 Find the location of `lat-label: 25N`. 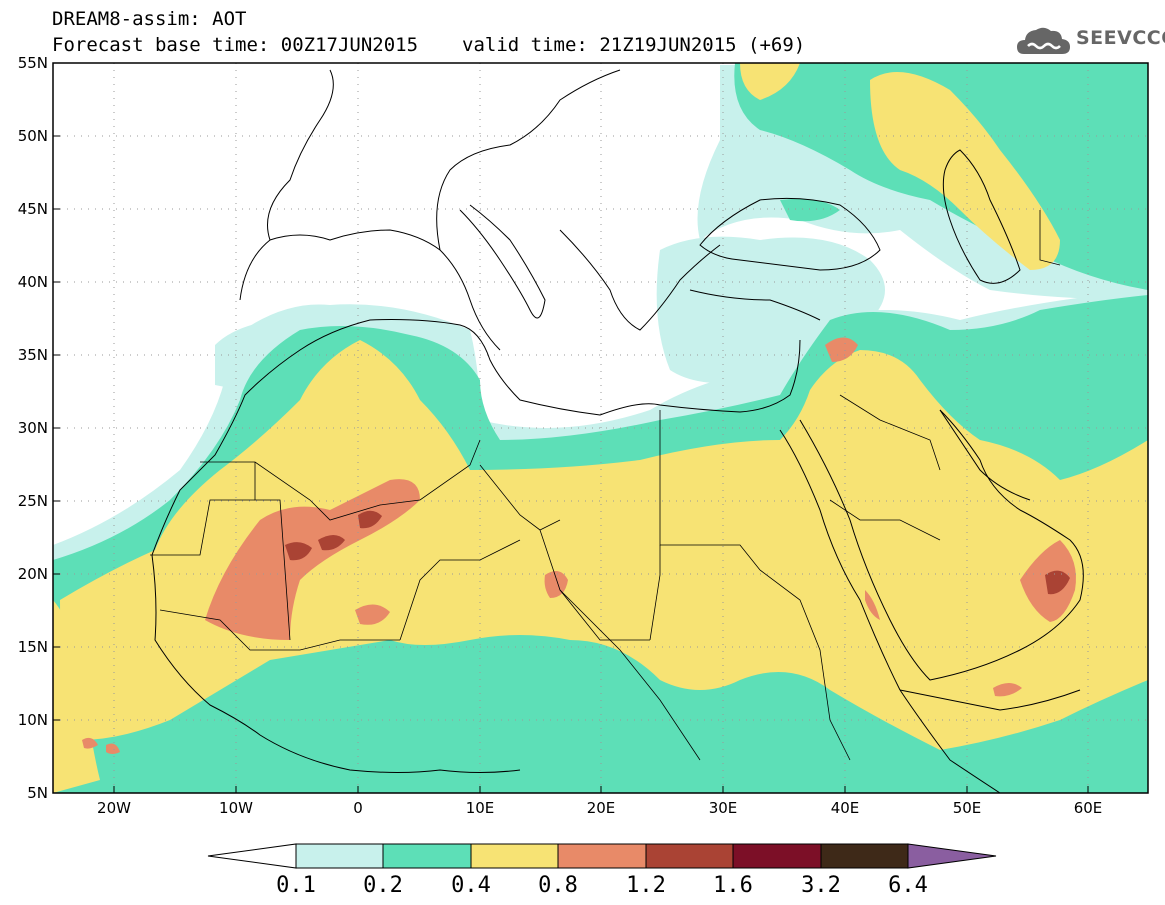

lat-label: 25N is located at coordinates (33, 501).